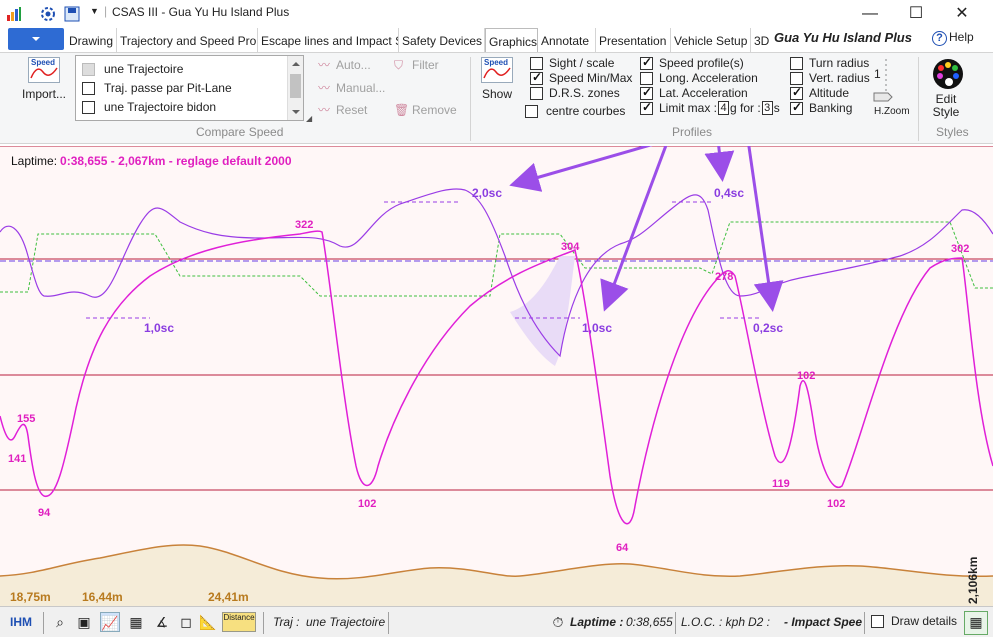 The width and height of the screenshot is (993, 637). I want to click on reset-button: 〰 Reset, so click(342, 110).